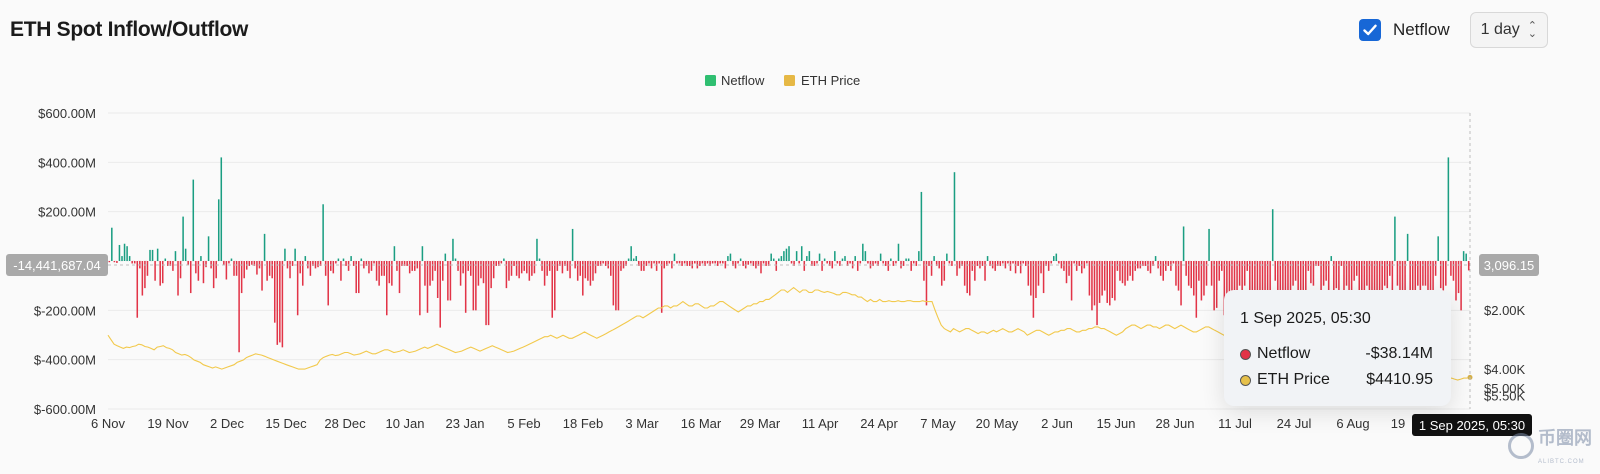 This screenshot has height=474, width=1600. Describe the element at coordinates (1369, 30) in the screenshot. I see `netflow-checkbox` at that location.